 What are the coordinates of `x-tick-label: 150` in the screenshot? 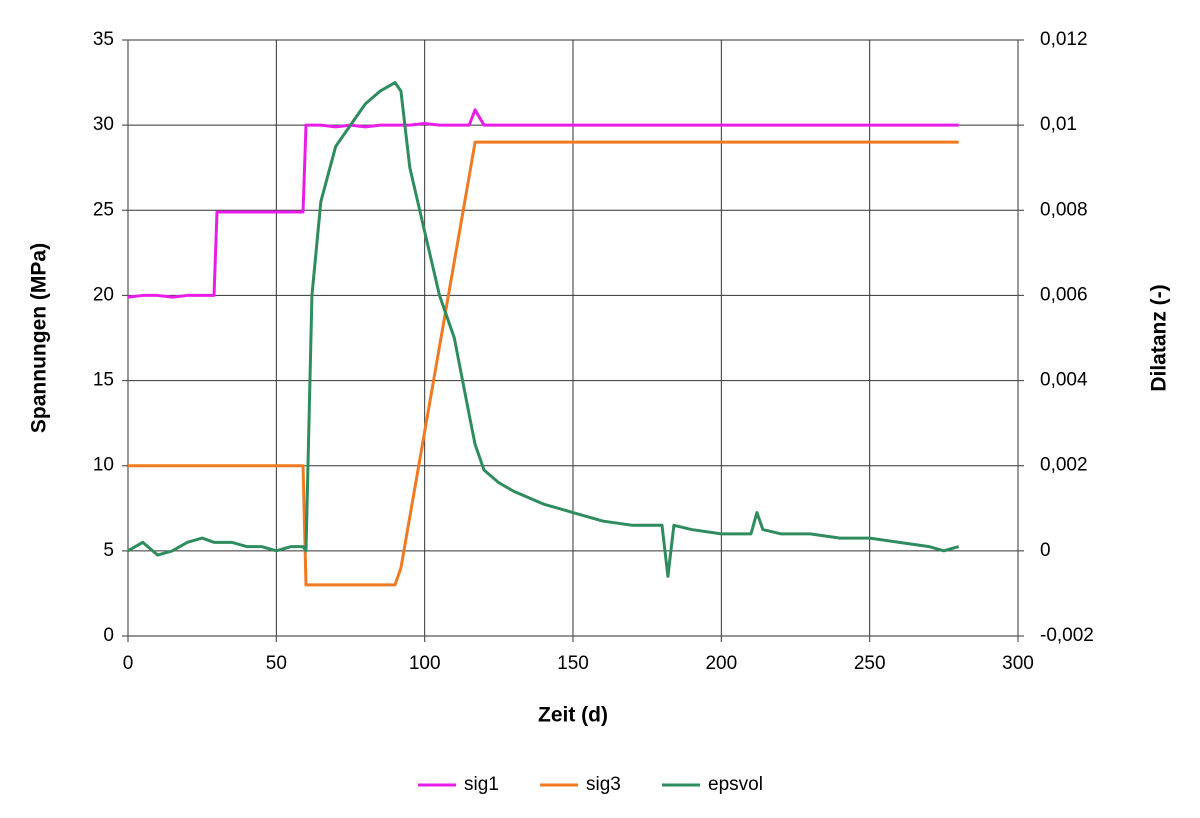 It's located at (573, 663).